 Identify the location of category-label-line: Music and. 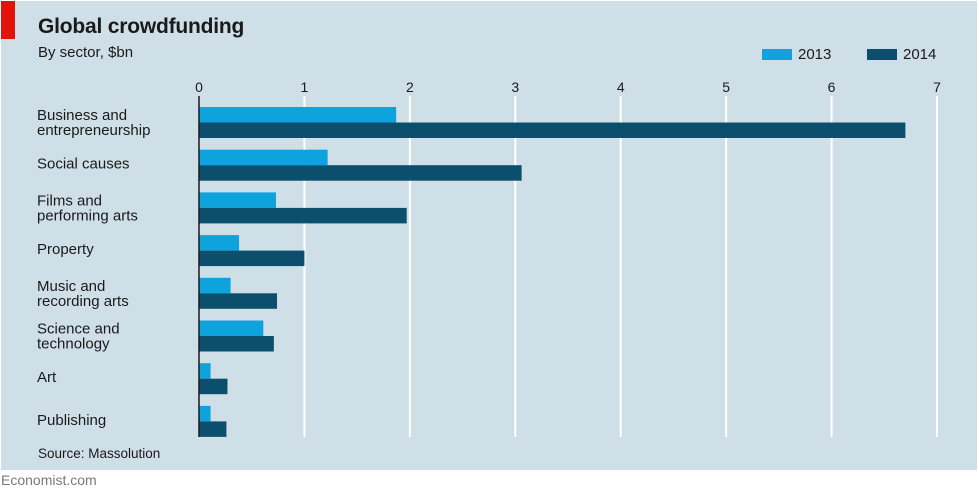
(71, 286).